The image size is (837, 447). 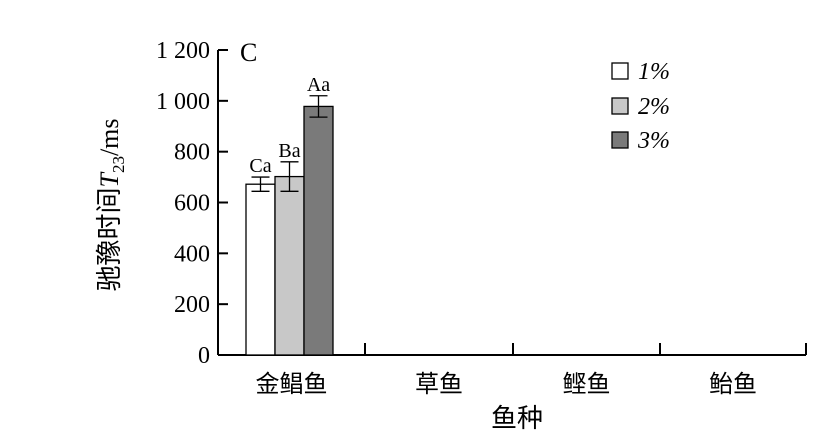 What do you see at coordinates (248, 52) in the screenshot?
I see `panel-label: C` at bounding box center [248, 52].